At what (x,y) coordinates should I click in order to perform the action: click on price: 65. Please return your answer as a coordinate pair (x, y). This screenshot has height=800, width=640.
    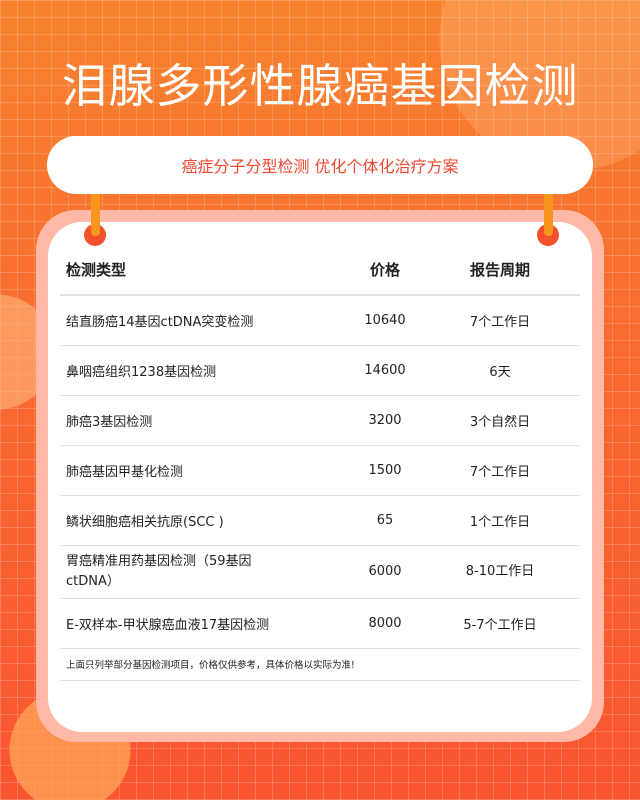
    Looking at the image, I should click on (385, 520).